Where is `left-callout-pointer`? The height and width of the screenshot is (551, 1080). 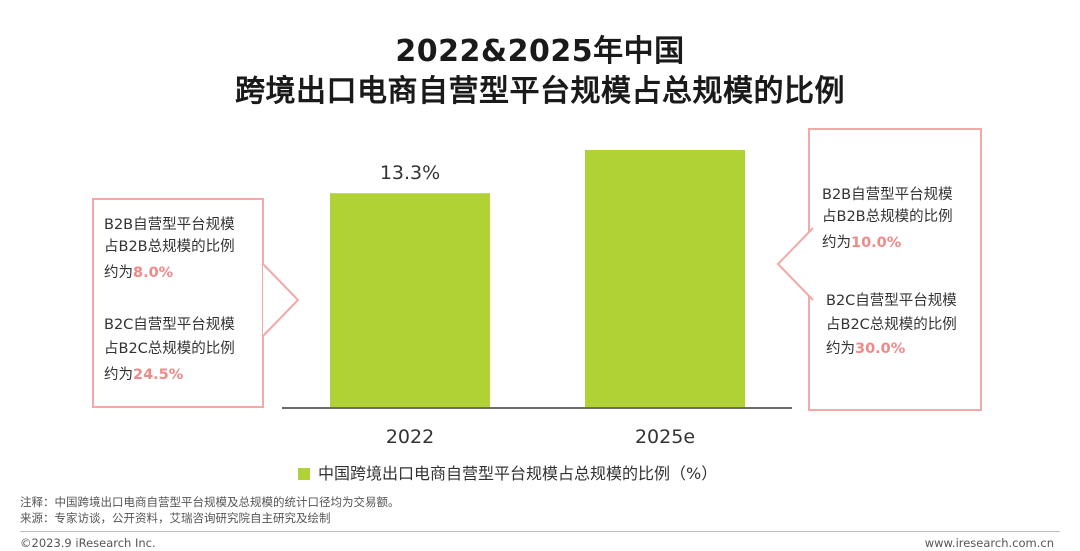
left-callout-pointer is located at coordinates (281, 300).